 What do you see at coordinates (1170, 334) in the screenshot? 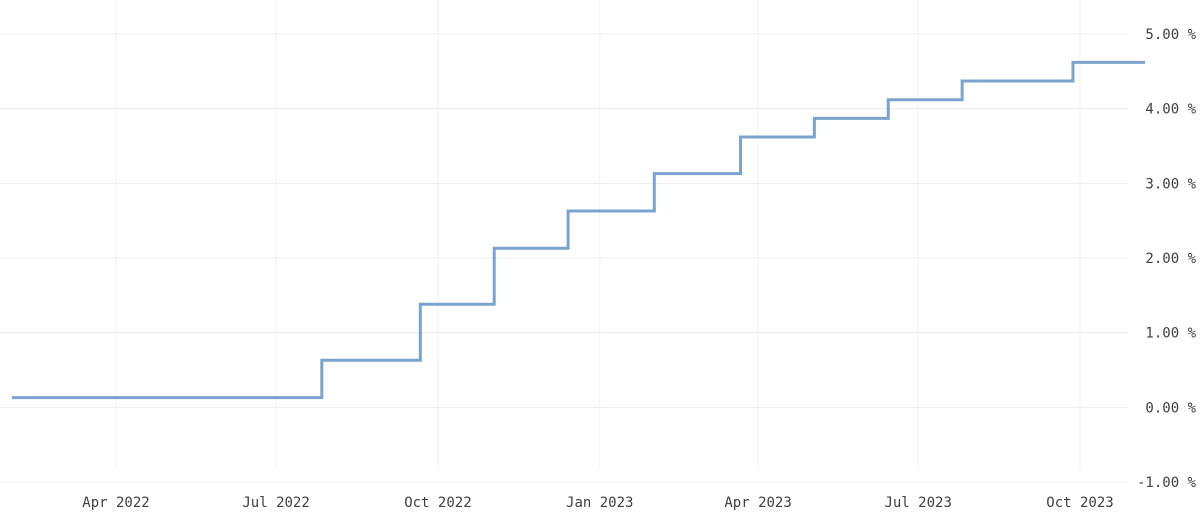
I see `y-tick-label: 1.00 %` at bounding box center [1170, 334].